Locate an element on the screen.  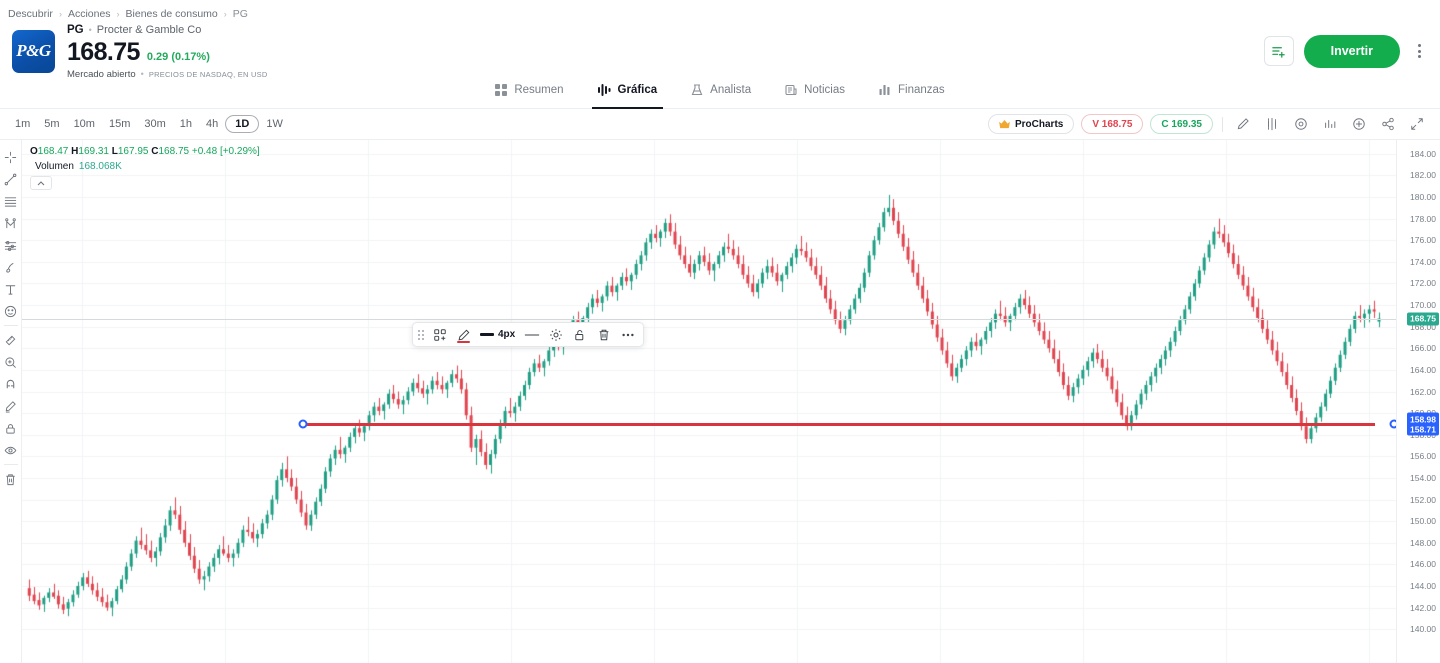
tab-label: Gráfica is located at coordinates (637, 89).